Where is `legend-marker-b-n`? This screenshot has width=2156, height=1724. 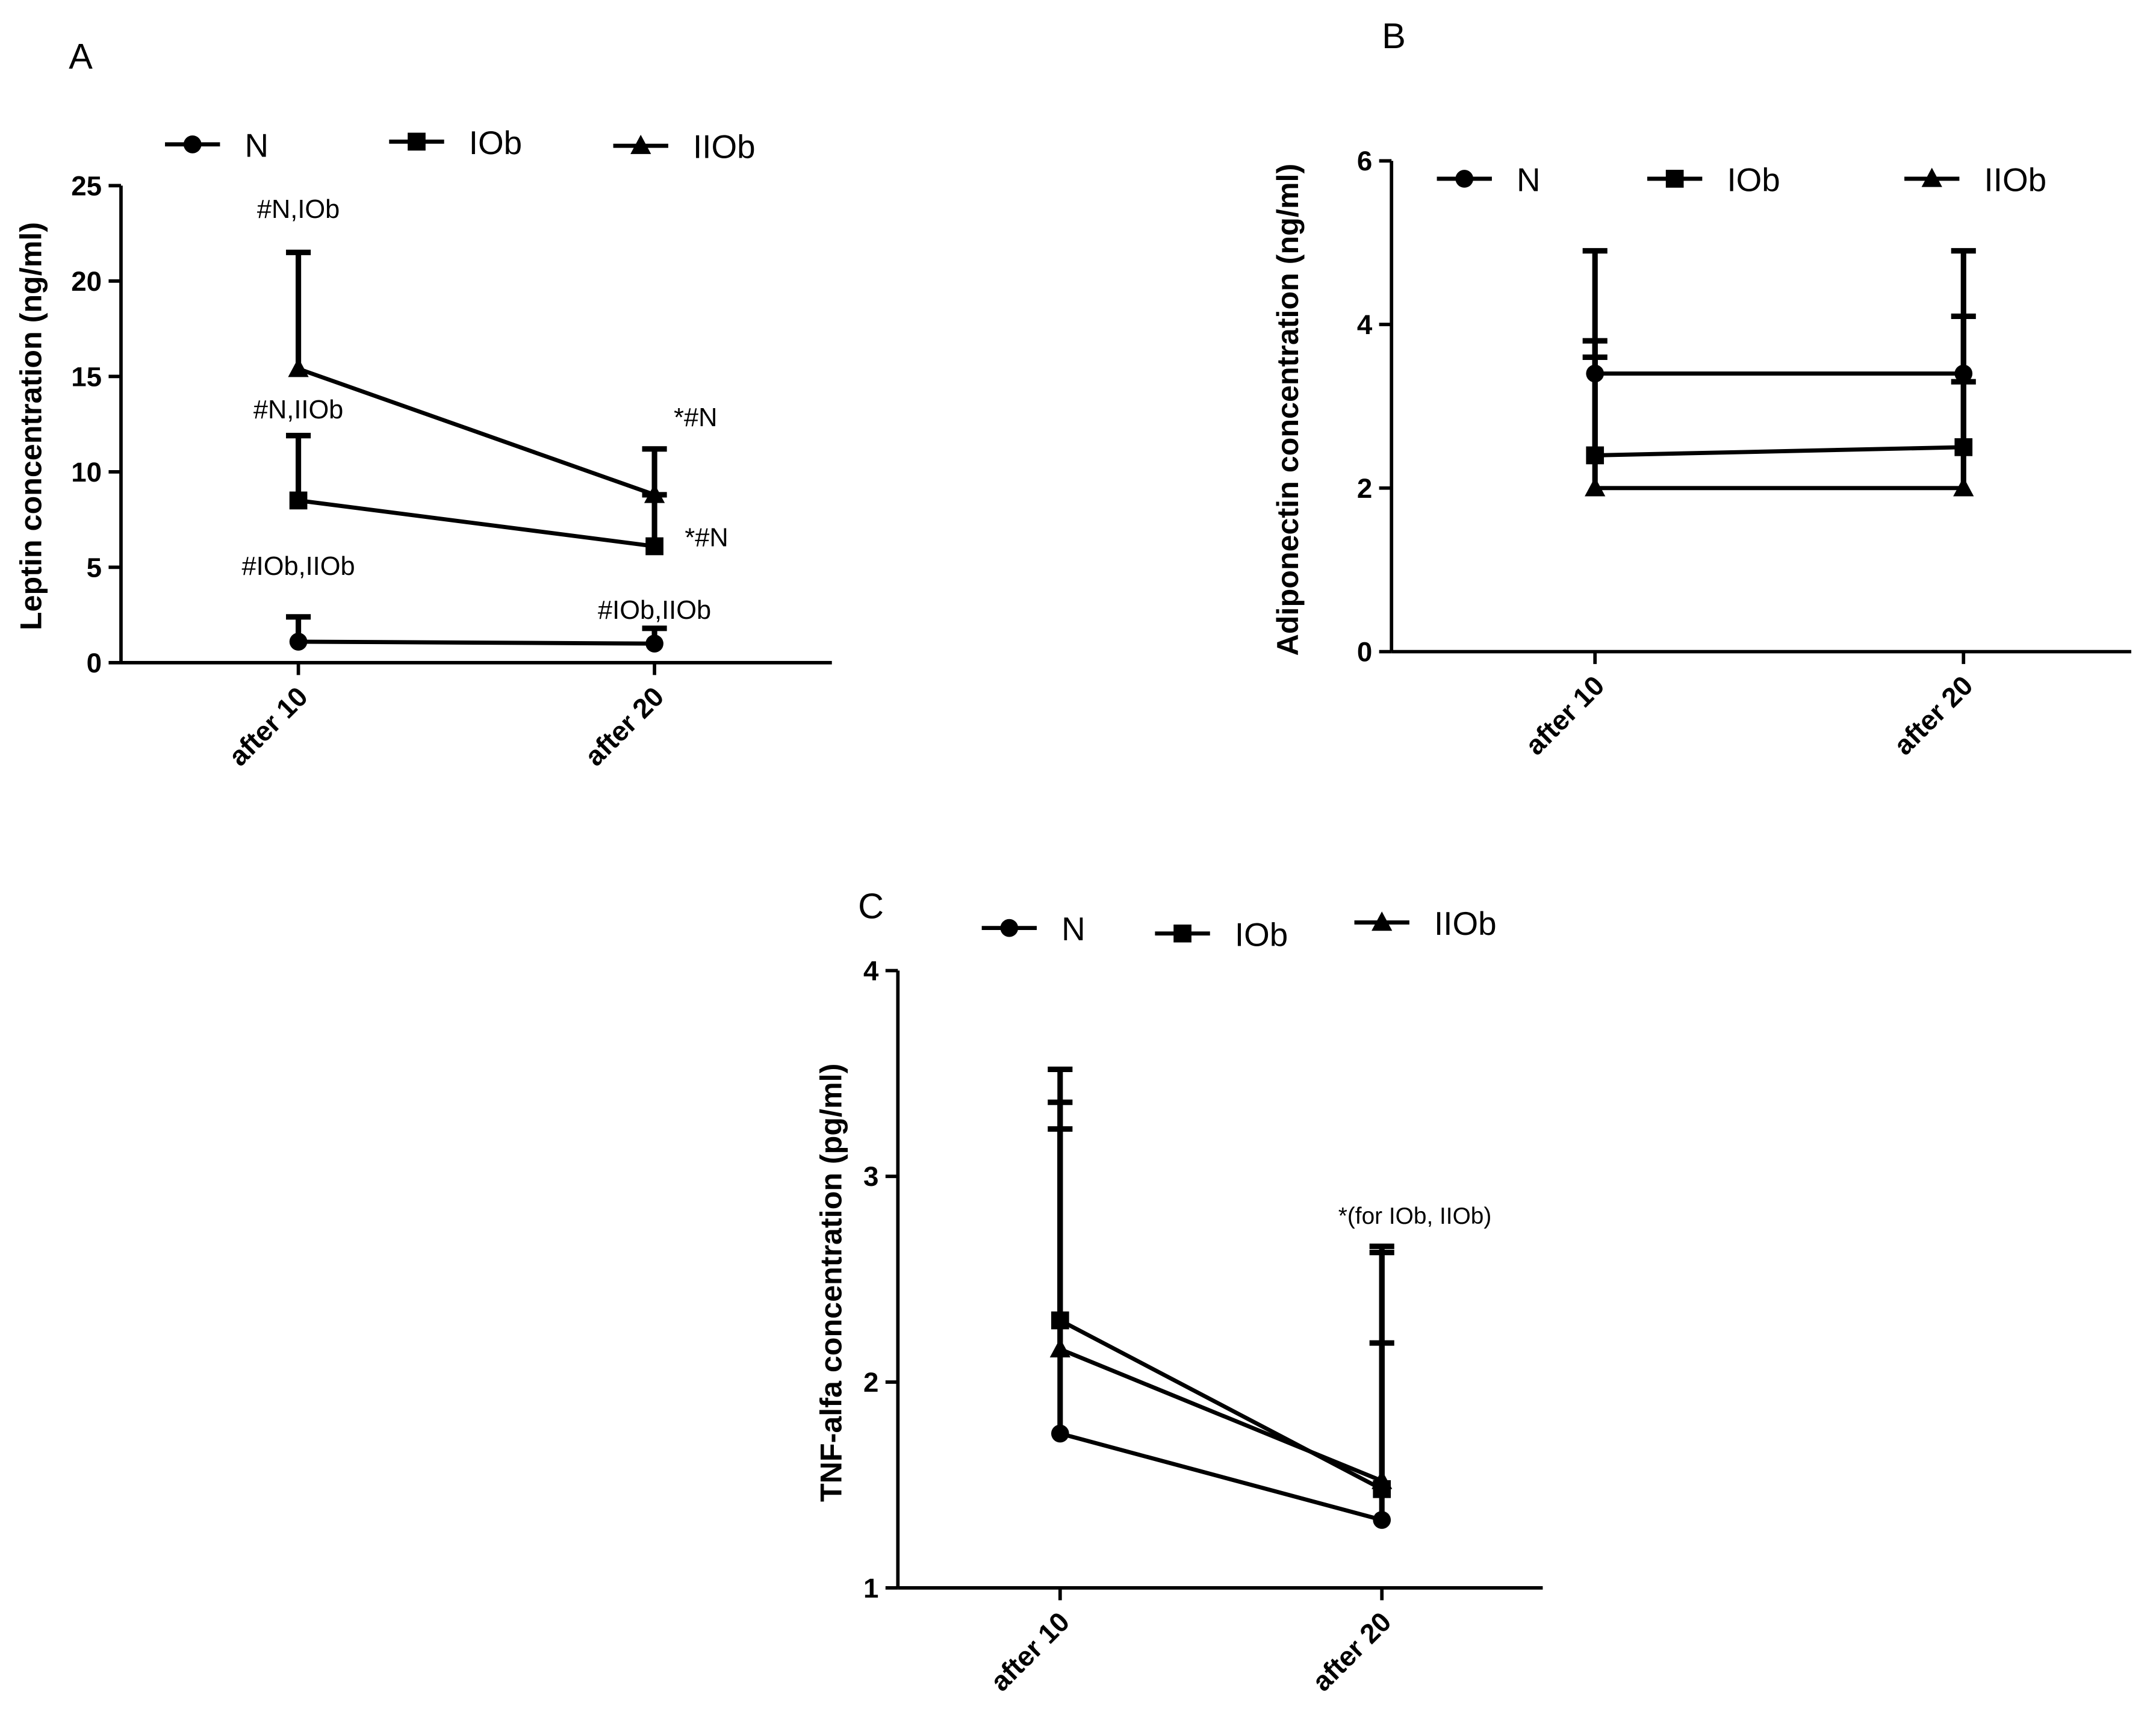 legend-marker-b-n is located at coordinates (1464, 179).